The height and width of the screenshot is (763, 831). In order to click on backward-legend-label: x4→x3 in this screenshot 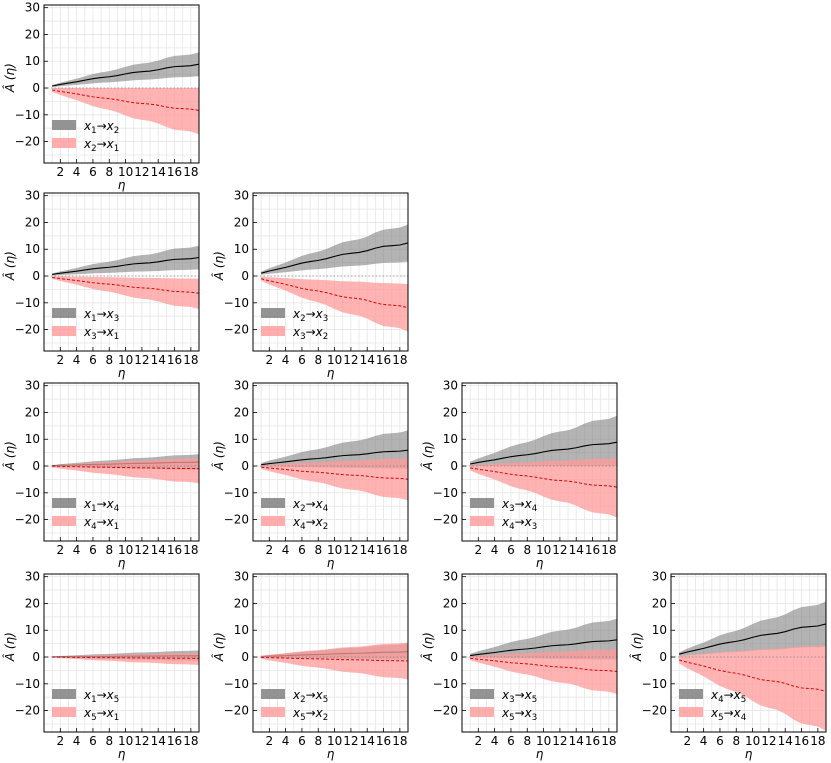, I will do `click(519, 523)`.